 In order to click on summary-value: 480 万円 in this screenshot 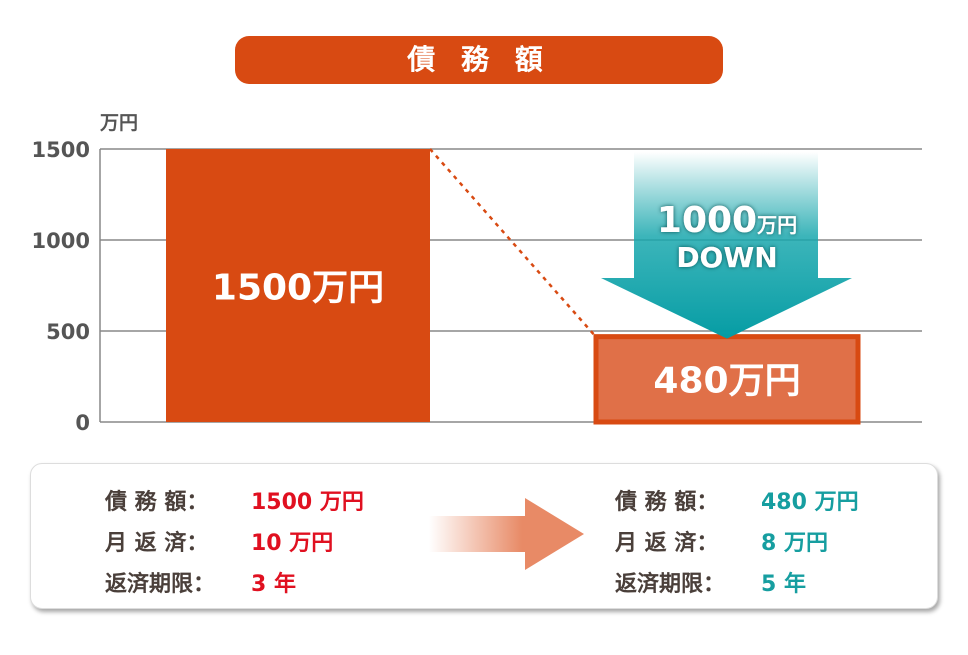, I will do `click(810, 502)`.